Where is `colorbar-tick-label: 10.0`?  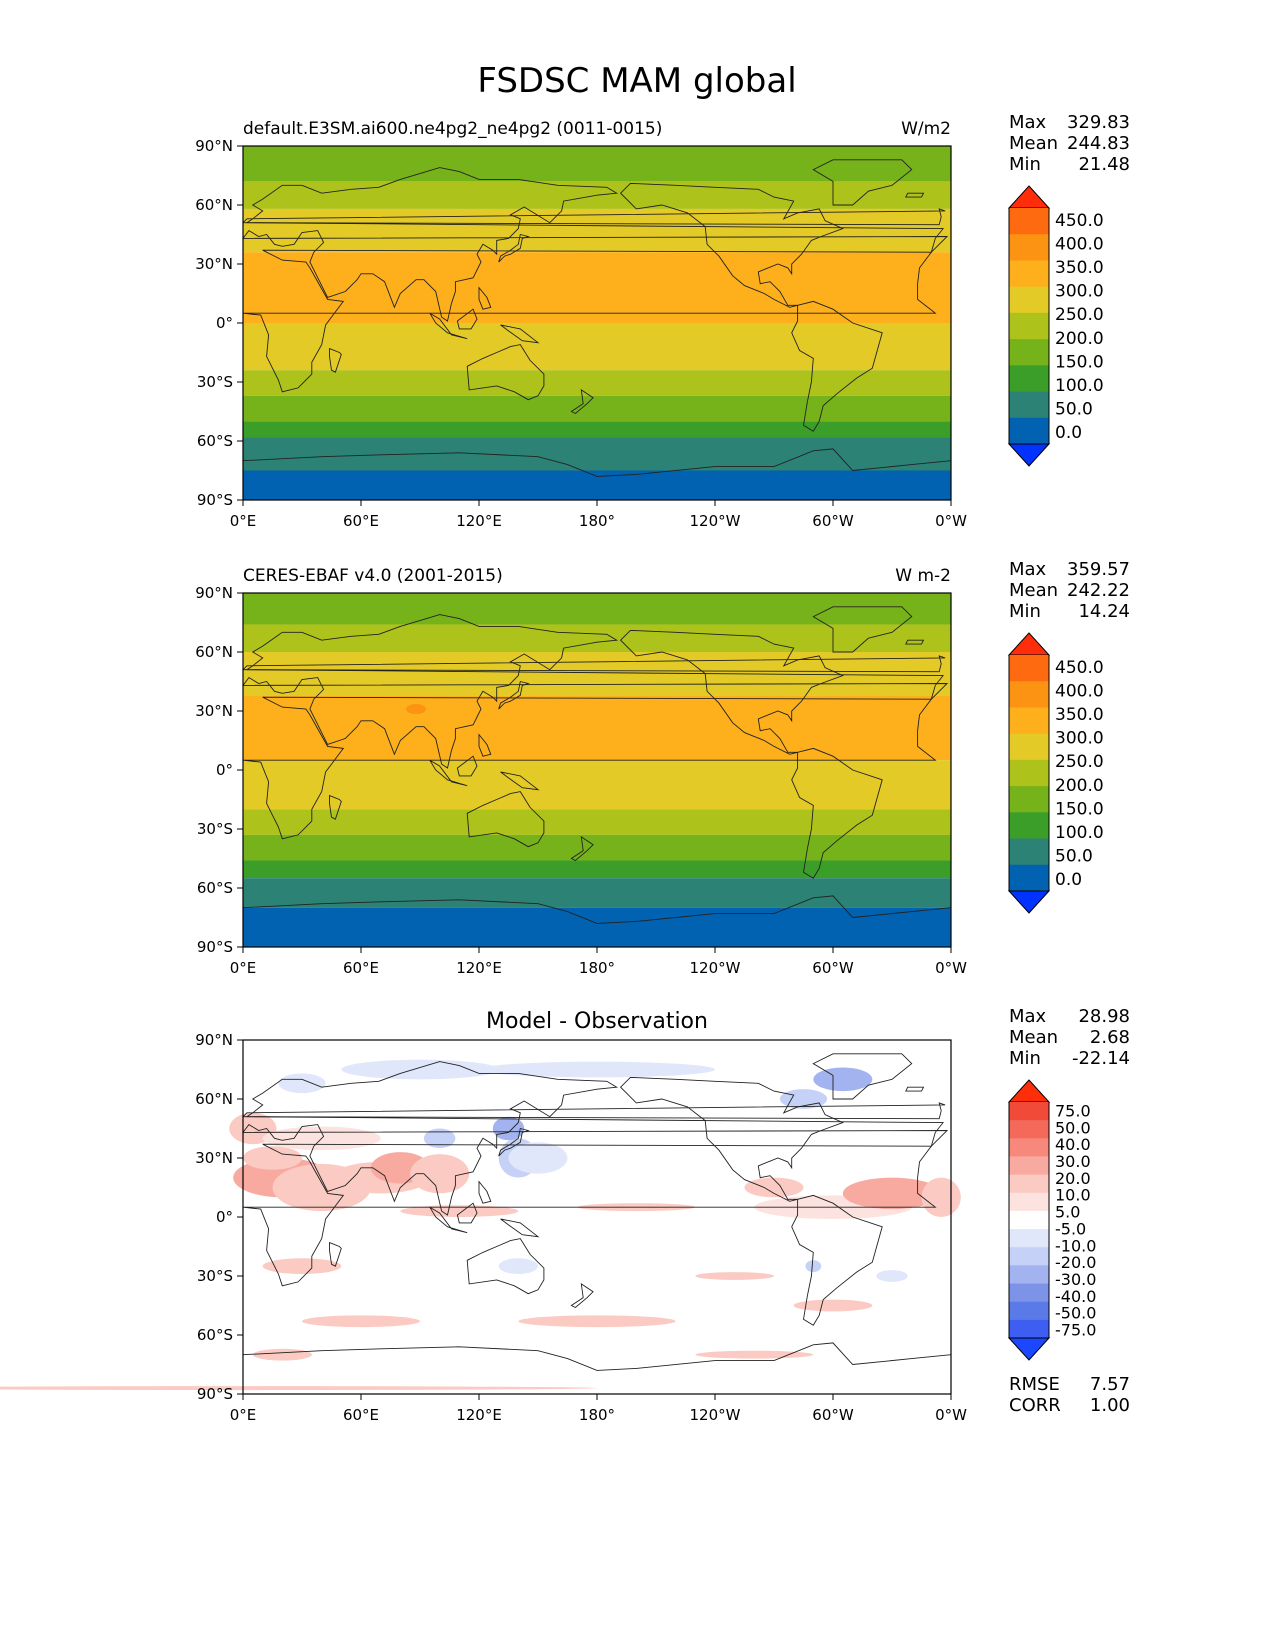 colorbar-tick-label: 10.0 is located at coordinates (1073, 1195).